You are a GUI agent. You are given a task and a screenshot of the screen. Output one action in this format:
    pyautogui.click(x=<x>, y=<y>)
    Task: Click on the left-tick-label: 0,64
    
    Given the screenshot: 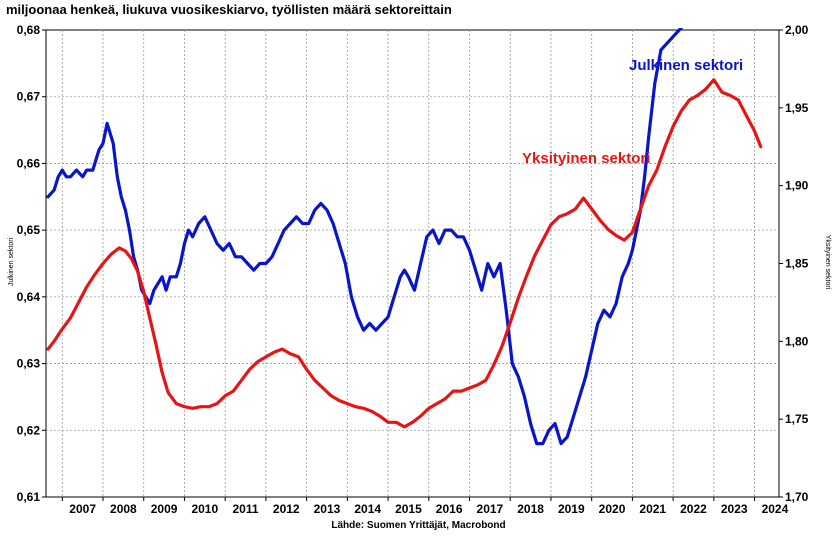 What is the action you would take?
    pyautogui.click(x=29, y=297)
    